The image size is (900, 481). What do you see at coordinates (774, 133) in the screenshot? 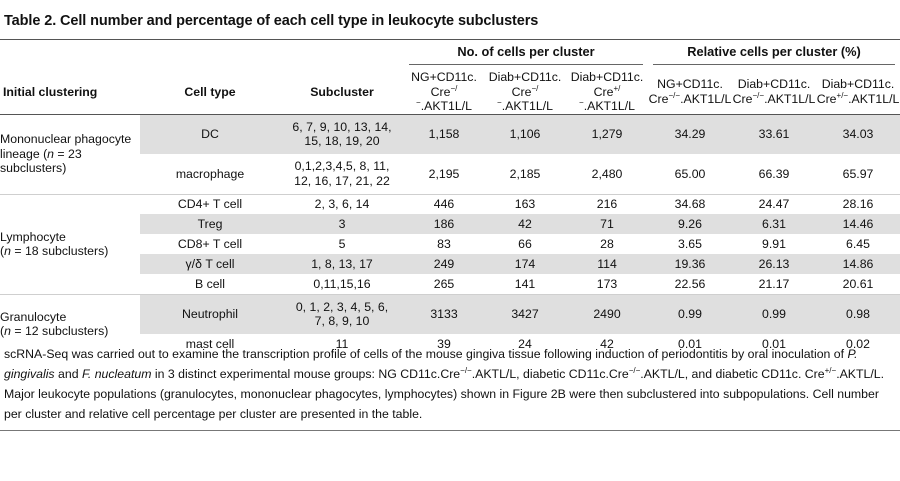
I see `percent-cell: 33.61` at bounding box center [774, 133].